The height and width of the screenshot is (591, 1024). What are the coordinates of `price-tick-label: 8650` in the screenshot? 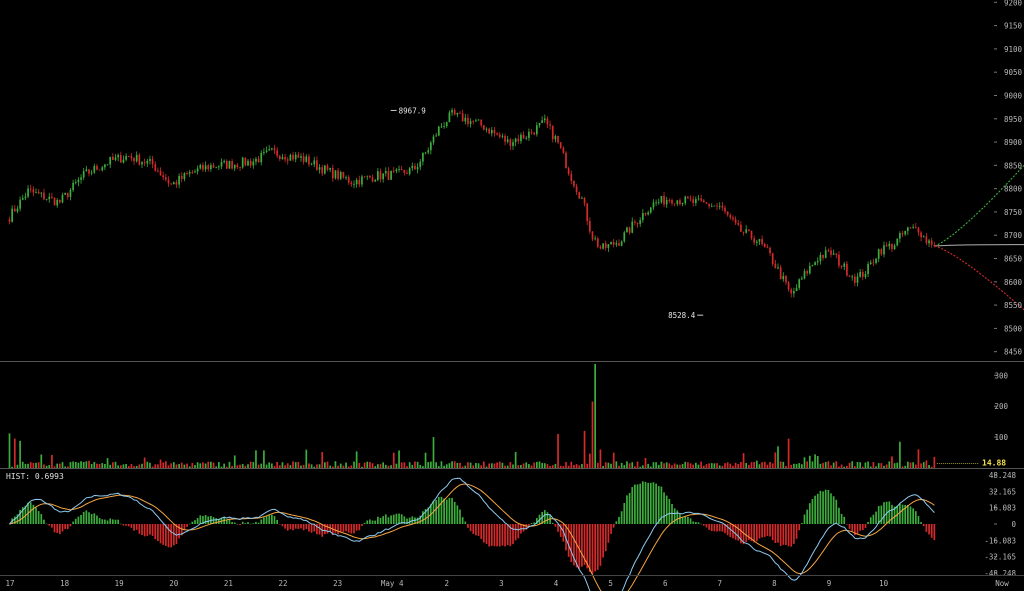 It's located at (1013, 259).